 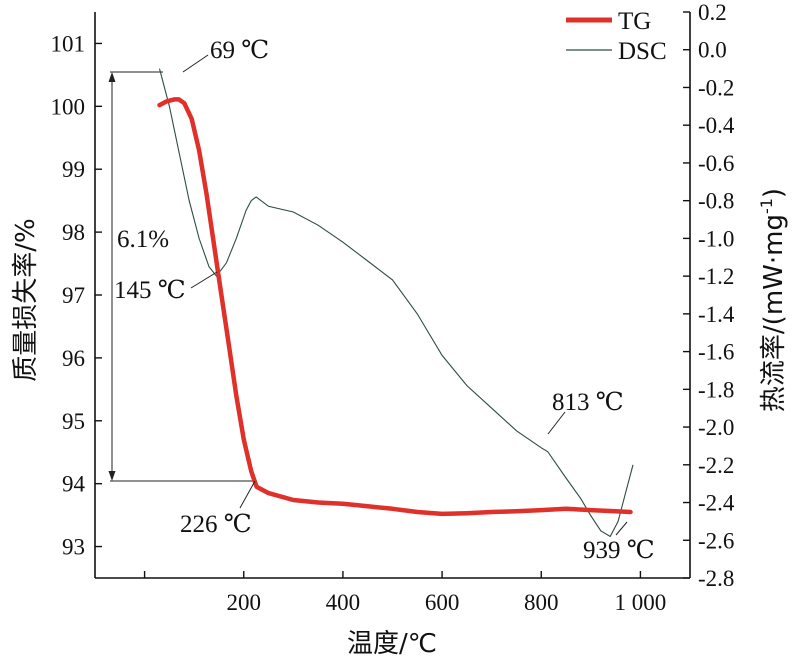 I want to click on y-right-tick-label: -1.8, so click(x=716, y=389).